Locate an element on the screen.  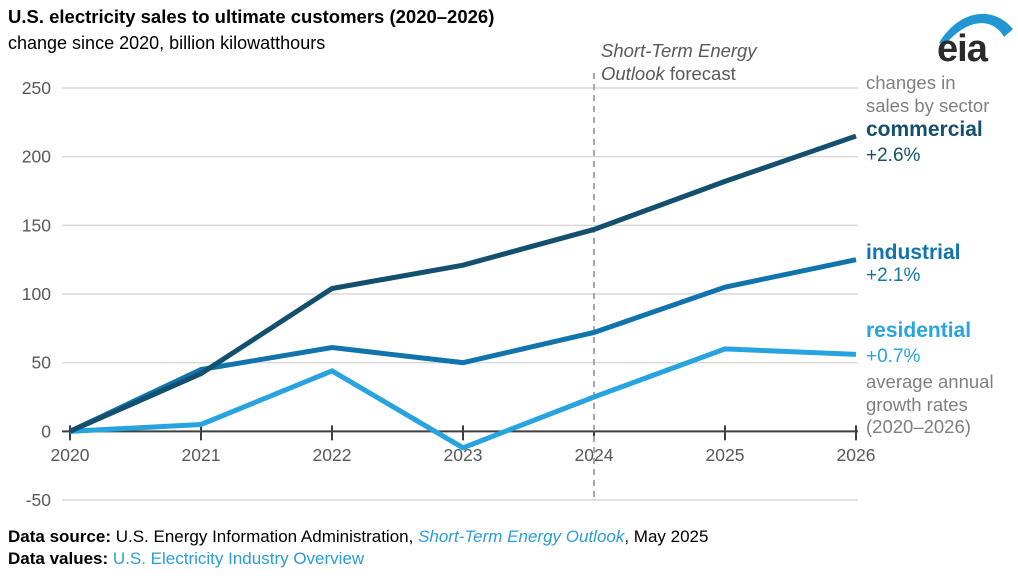
forecast-annotation-line2-regular: forecast is located at coordinates (700, 73).